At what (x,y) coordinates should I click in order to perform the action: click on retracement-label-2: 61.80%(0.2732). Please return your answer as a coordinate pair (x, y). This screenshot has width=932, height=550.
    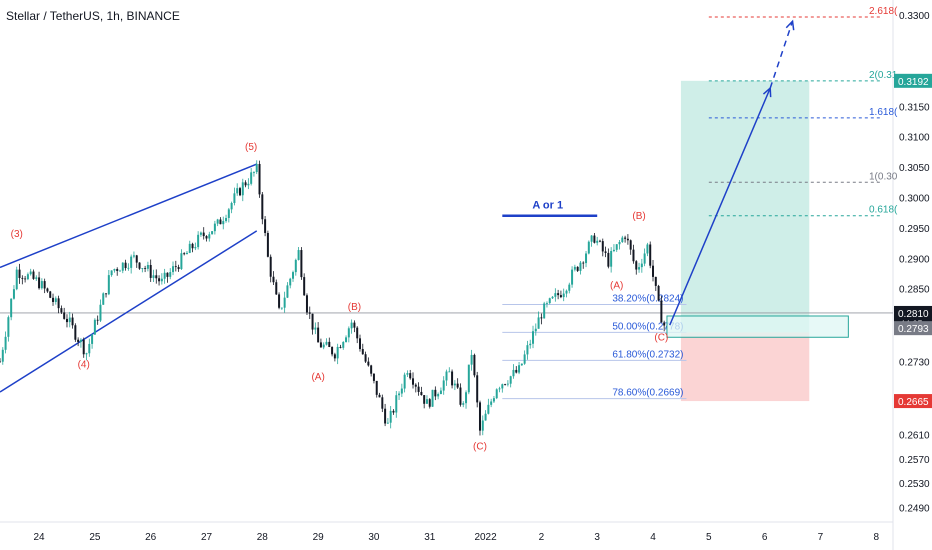
    Looking at the image, I should click on (647, 354).